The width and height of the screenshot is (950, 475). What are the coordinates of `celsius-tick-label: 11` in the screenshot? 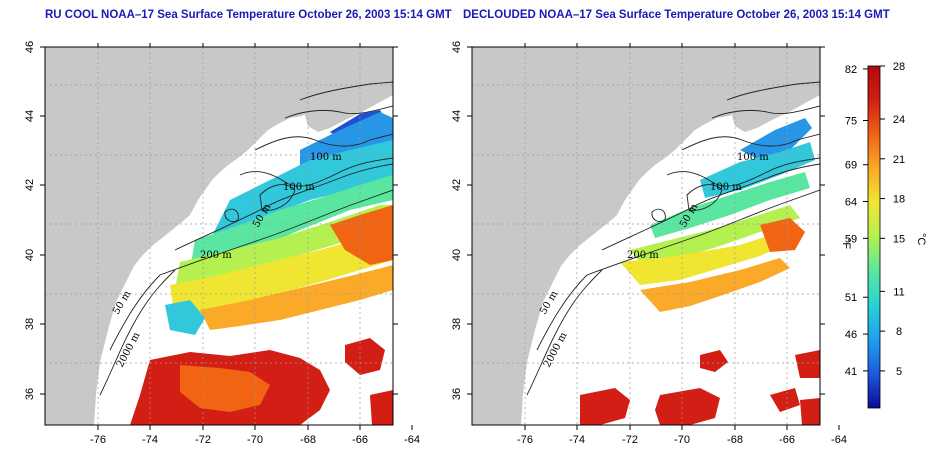 It's located at (898, 292).